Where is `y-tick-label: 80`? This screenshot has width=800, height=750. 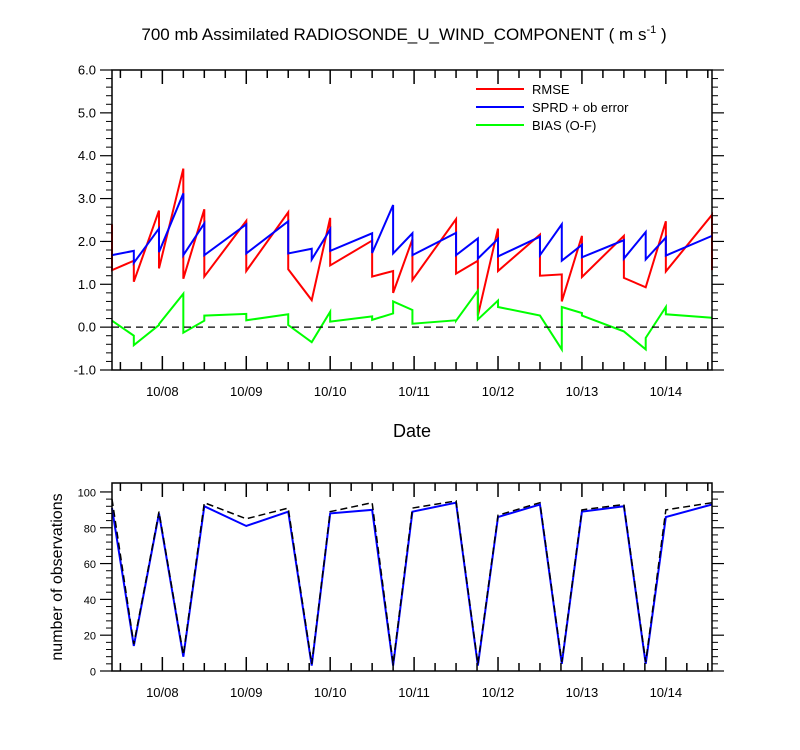
y-tick-label: 80 is located at coordinates (90, 529).